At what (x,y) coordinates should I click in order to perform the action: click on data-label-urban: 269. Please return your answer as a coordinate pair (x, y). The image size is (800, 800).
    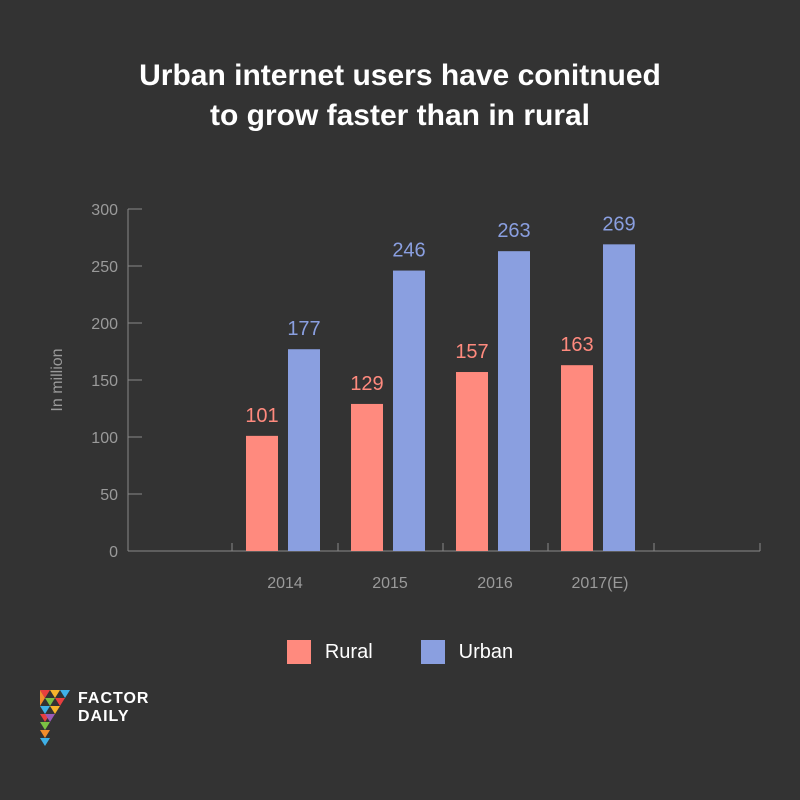
    Looking at the image, I should click on (618, 224).